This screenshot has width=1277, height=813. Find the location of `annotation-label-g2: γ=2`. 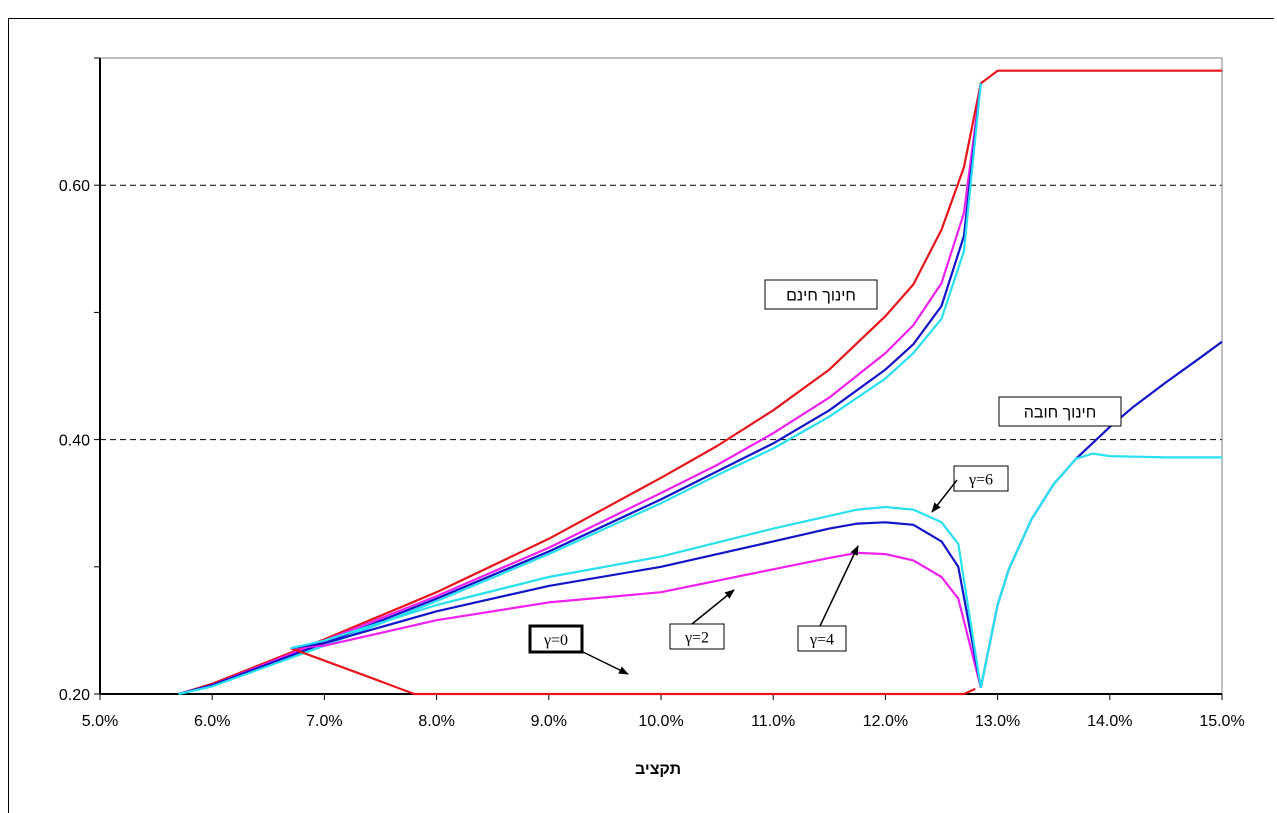

annotation-label-g2: γ=2 is located at coordinates (696, 638).